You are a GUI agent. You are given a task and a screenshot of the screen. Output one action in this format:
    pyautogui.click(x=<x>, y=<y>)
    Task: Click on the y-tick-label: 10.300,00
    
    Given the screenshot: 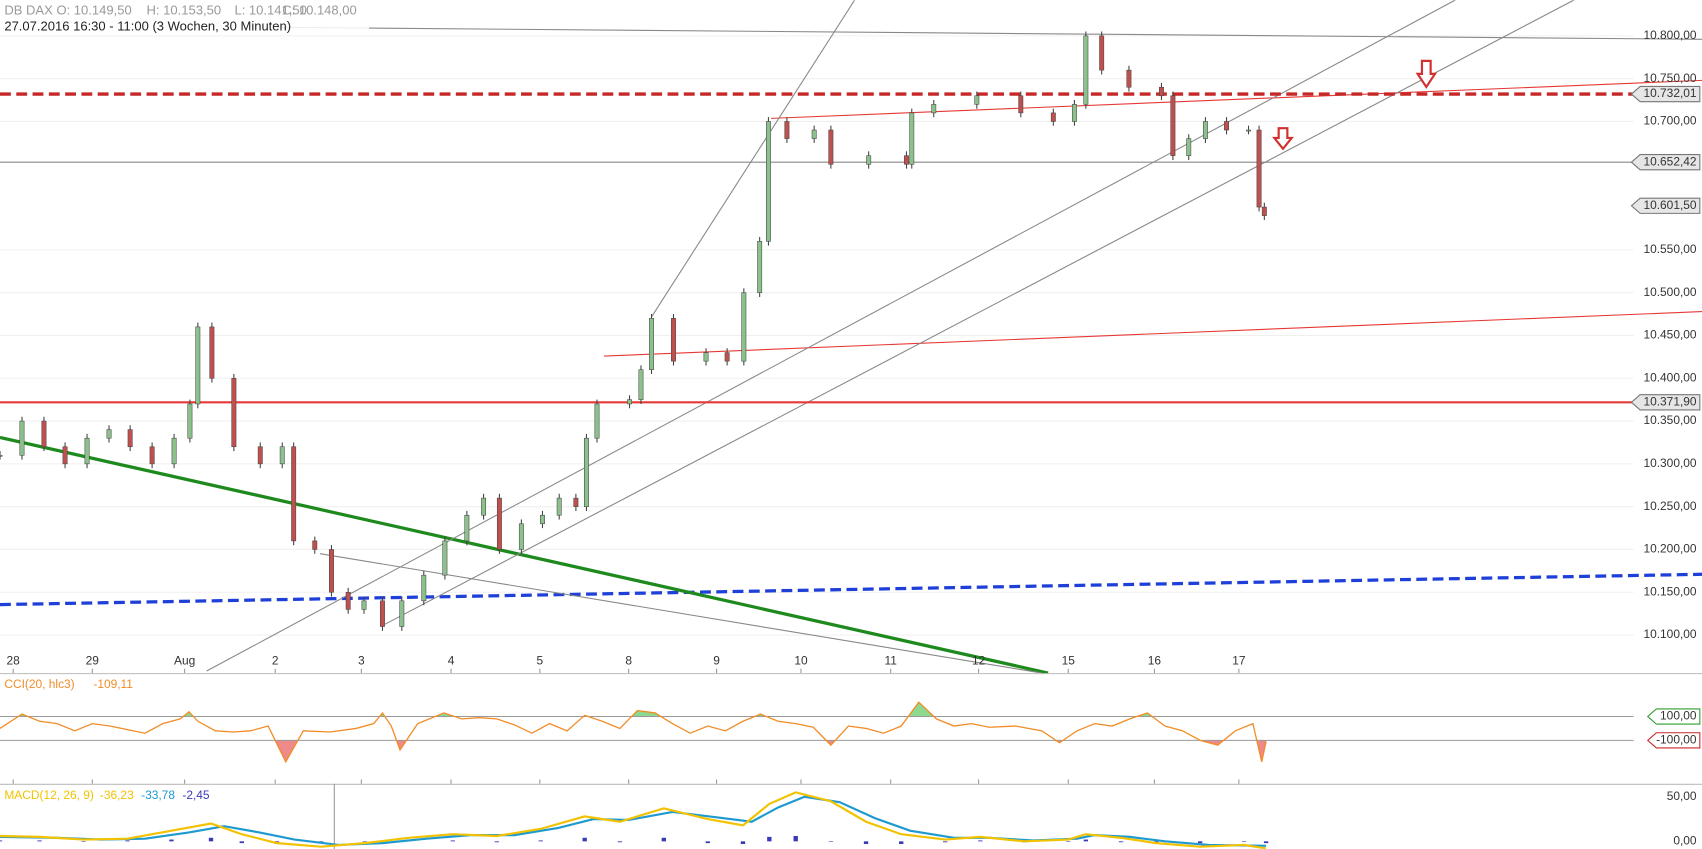 What is the action you would take?
    pyautogui.click(x=1669, y=463)
    